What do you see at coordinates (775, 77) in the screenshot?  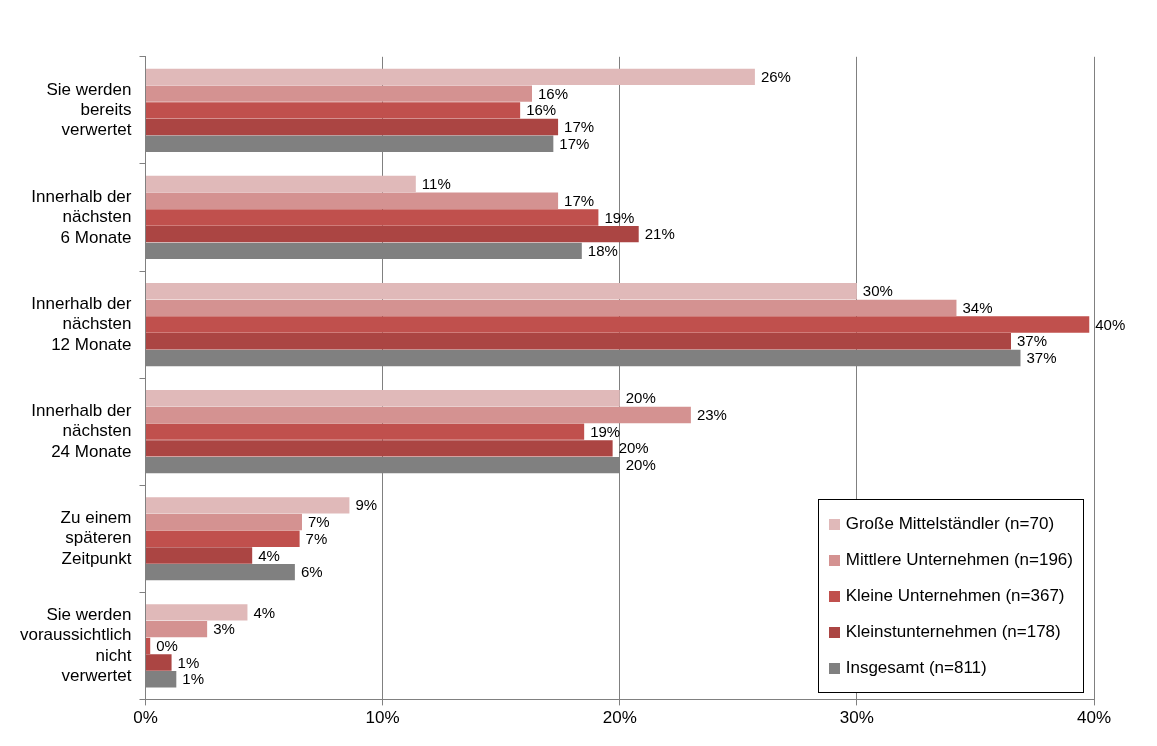 I see `data-label: 26%` at bounding box center [775, 77].